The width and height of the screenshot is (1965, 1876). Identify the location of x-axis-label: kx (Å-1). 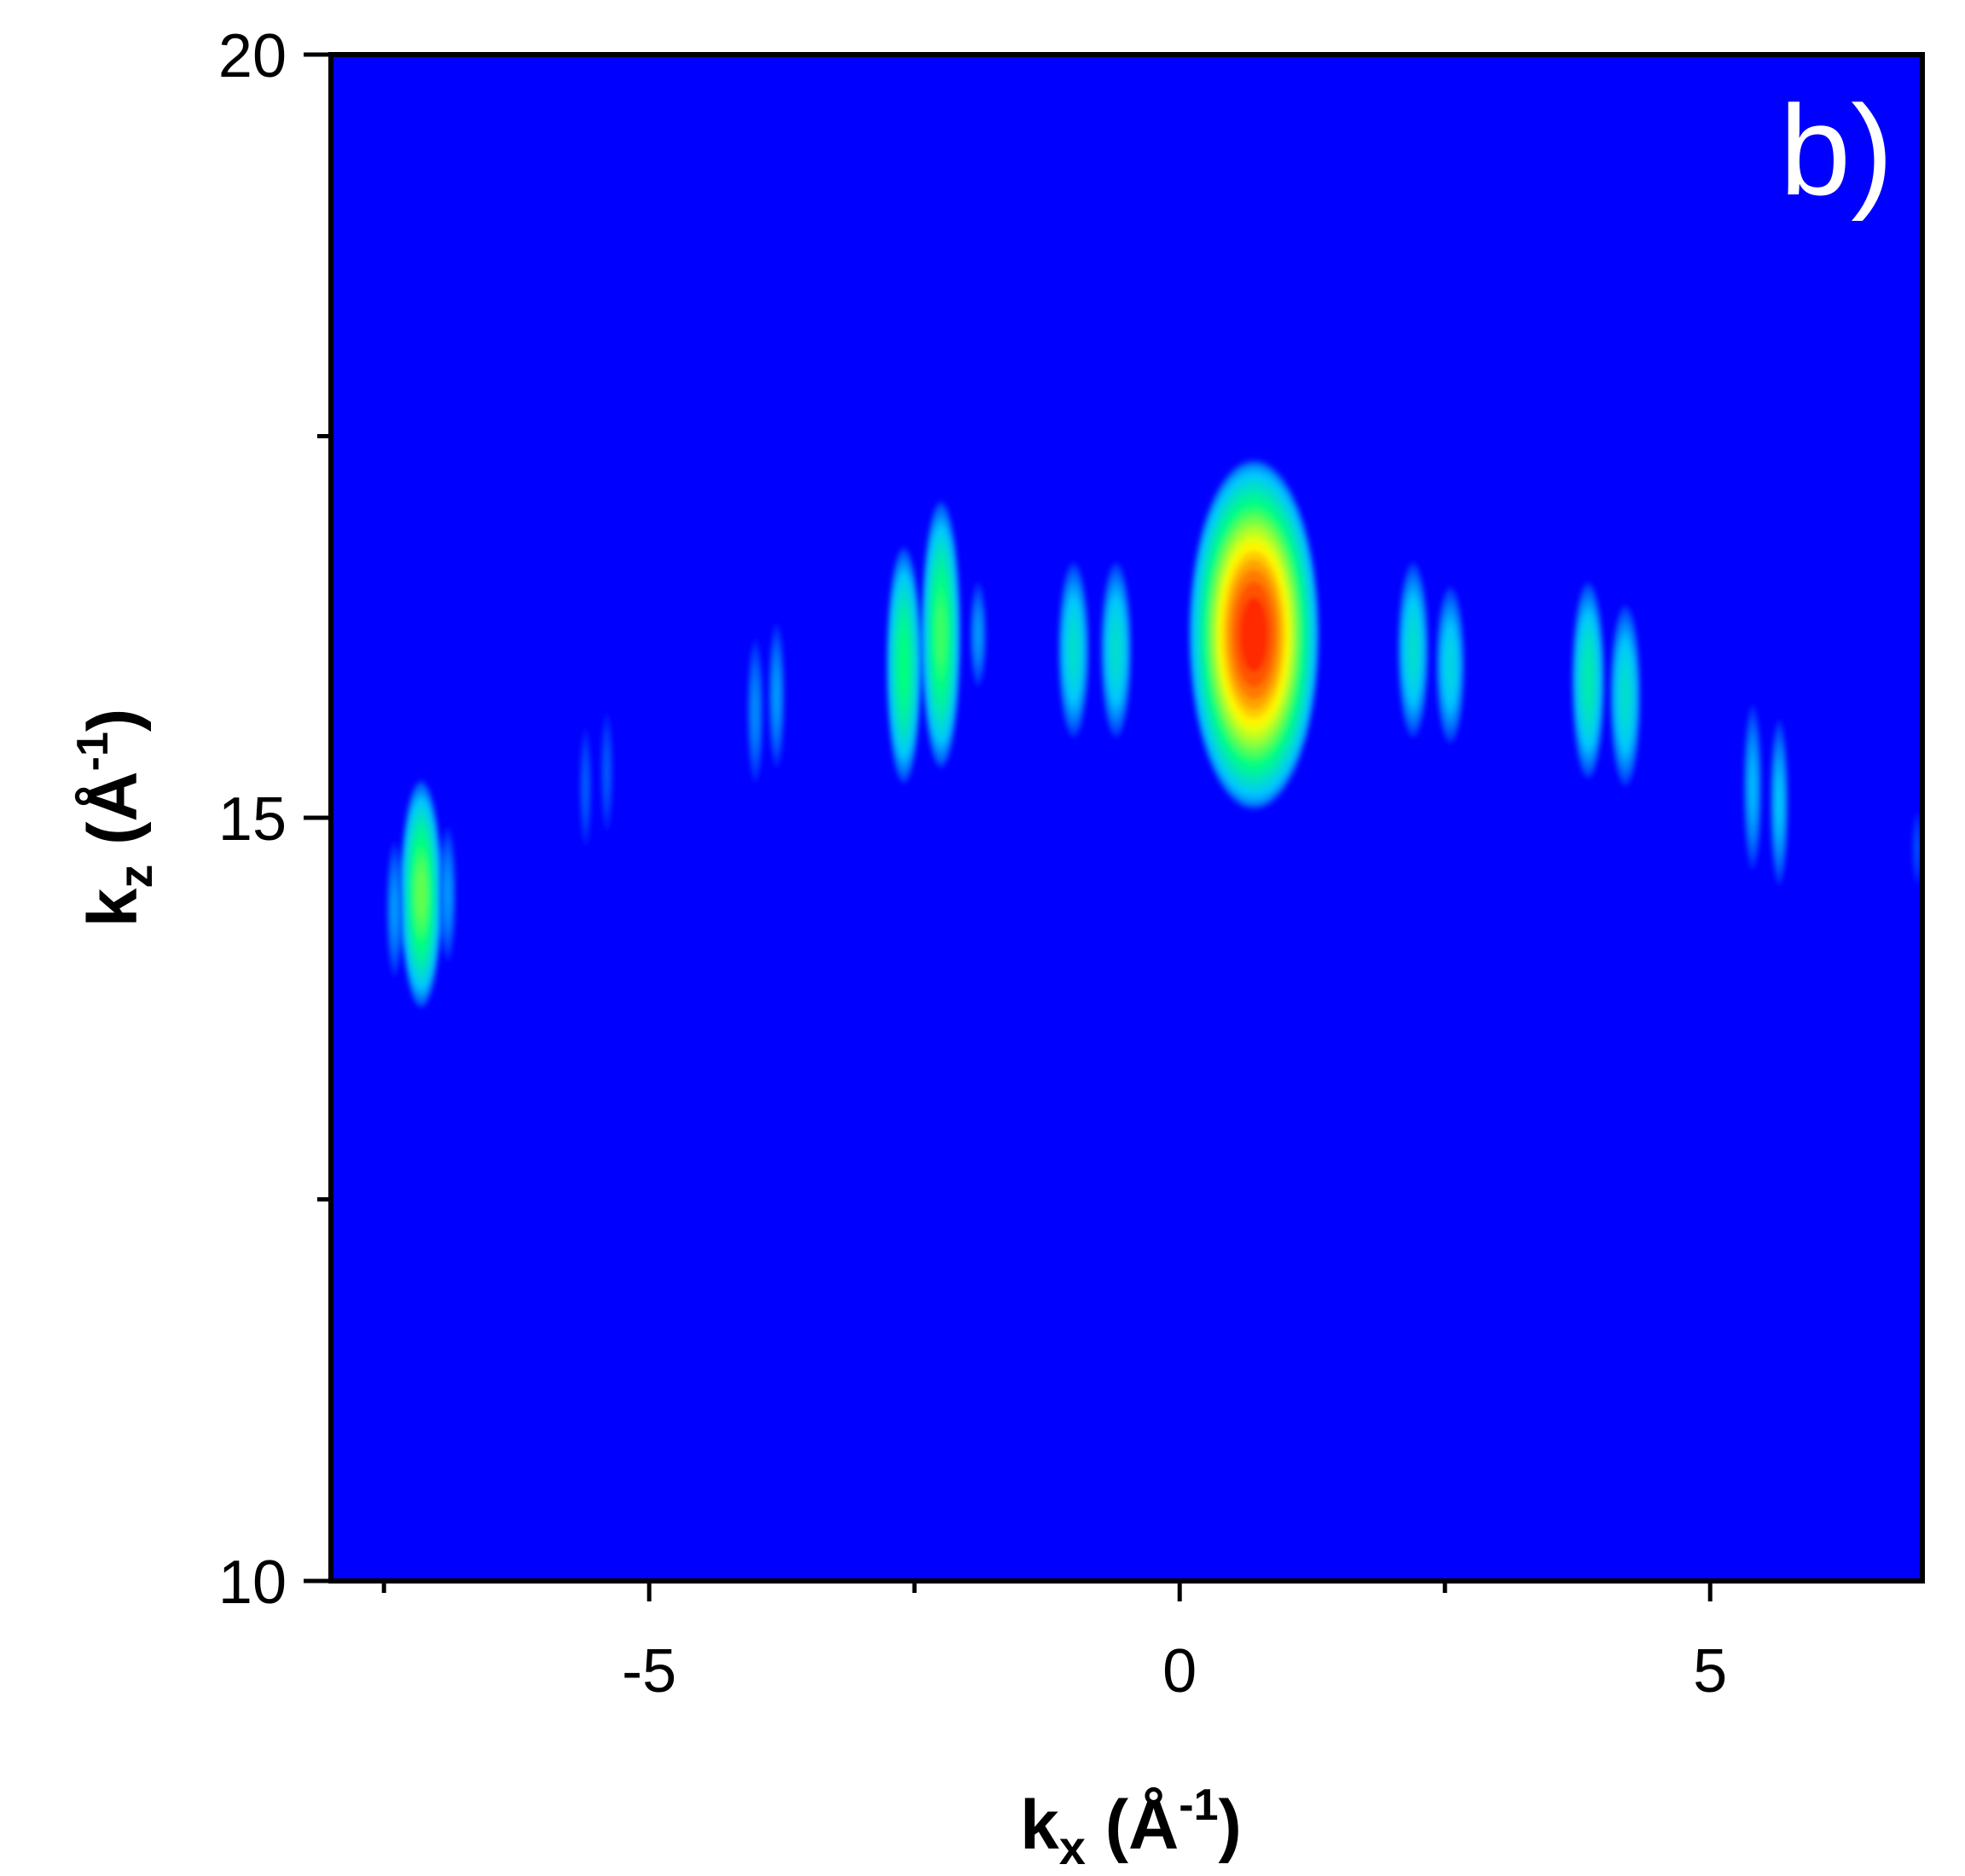
(1131, 1827).